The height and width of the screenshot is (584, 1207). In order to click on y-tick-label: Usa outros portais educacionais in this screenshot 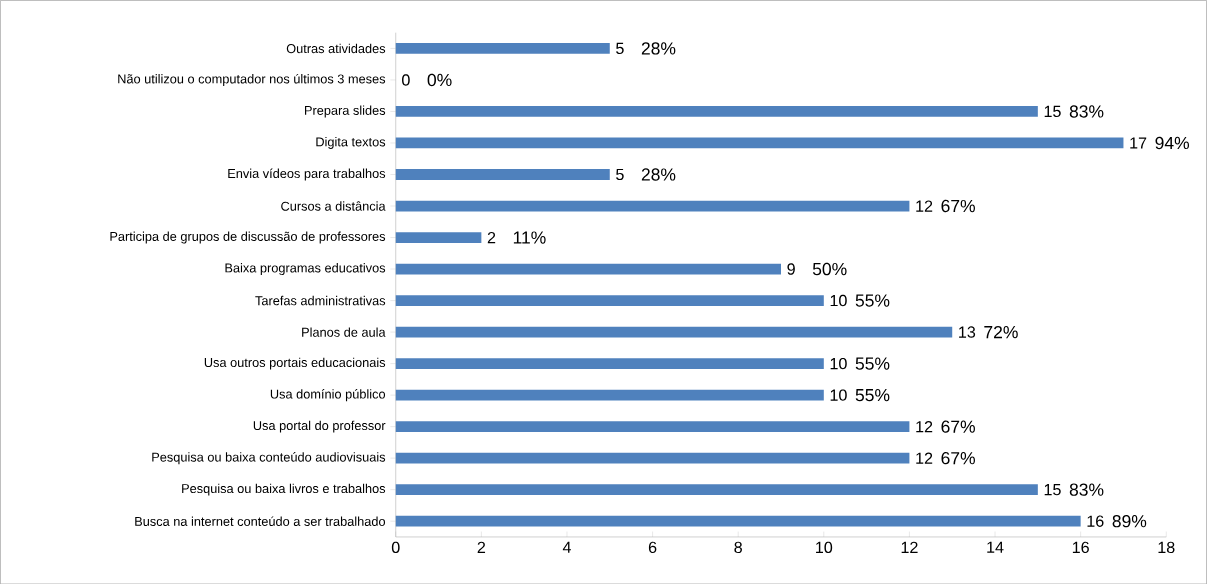, I will do `click(295, 363)`.